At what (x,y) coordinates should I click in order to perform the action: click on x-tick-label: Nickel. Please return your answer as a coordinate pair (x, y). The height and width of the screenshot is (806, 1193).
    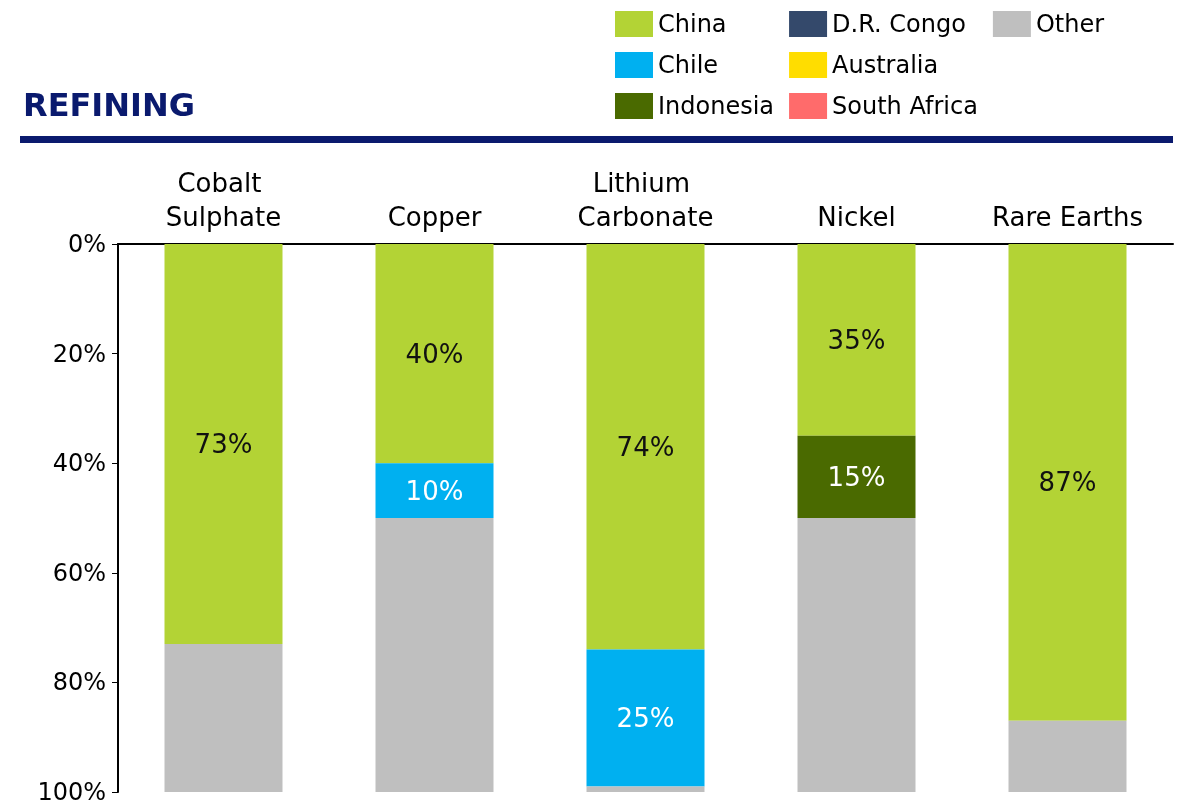
    Looking at the image, I should click on (856, 217).